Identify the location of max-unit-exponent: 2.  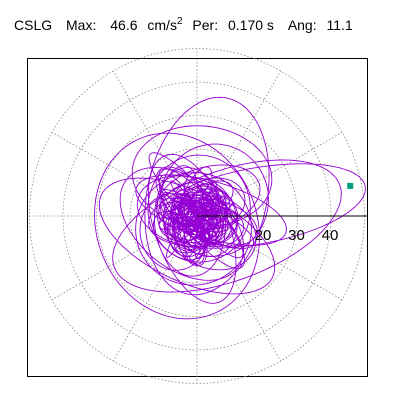
(179, 21).